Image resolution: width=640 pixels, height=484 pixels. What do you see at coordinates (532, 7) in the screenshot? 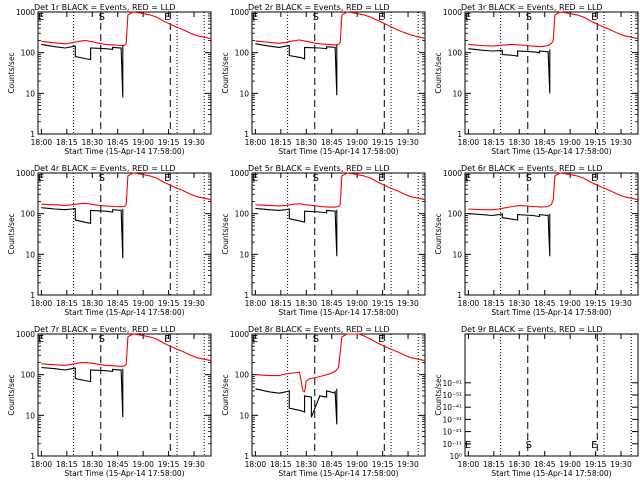
I see `panel-title: Det 3r BLACK = Events, RED = LLD` at bounding box center [532, 7].